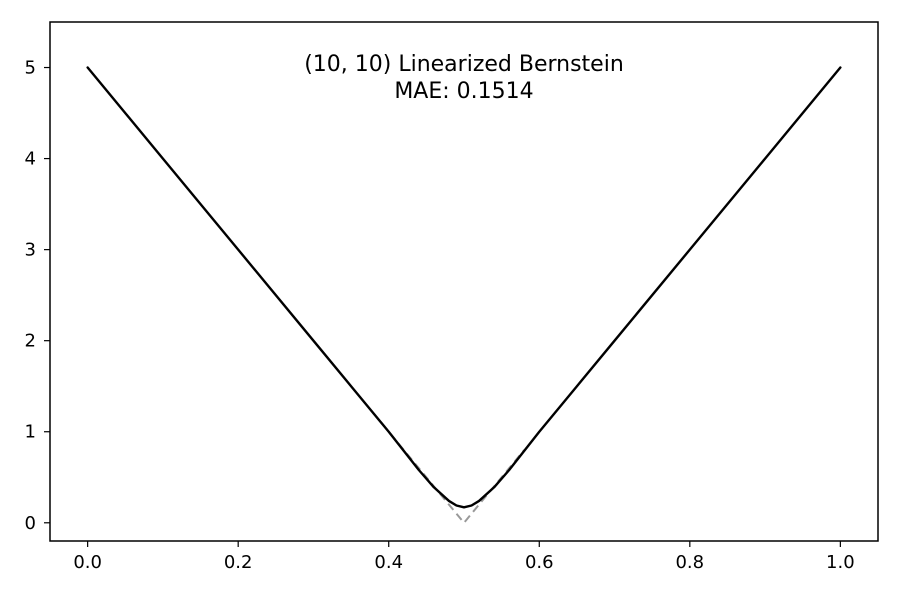 The height and width of the screenshot is (600, 900). I want to click on y-tick-label: 2, so click(30, 341).